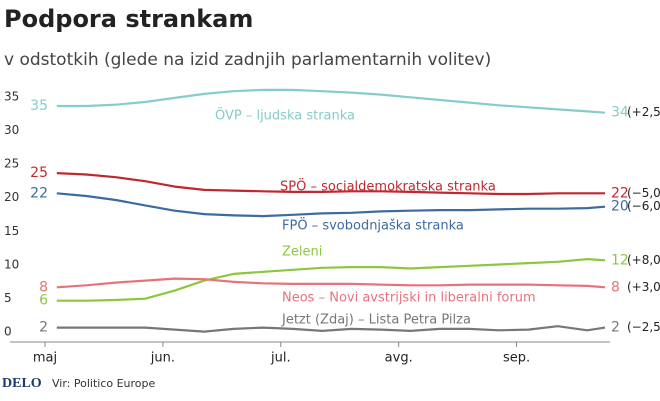  I want to click on change-label: (+3,0), so click(643, 287).